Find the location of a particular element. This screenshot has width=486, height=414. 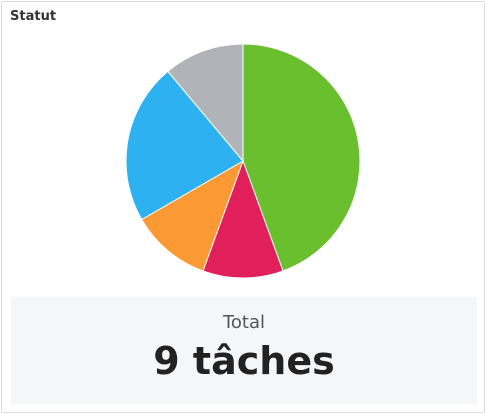

summary-label: Total is located at coordinates (244, 322).